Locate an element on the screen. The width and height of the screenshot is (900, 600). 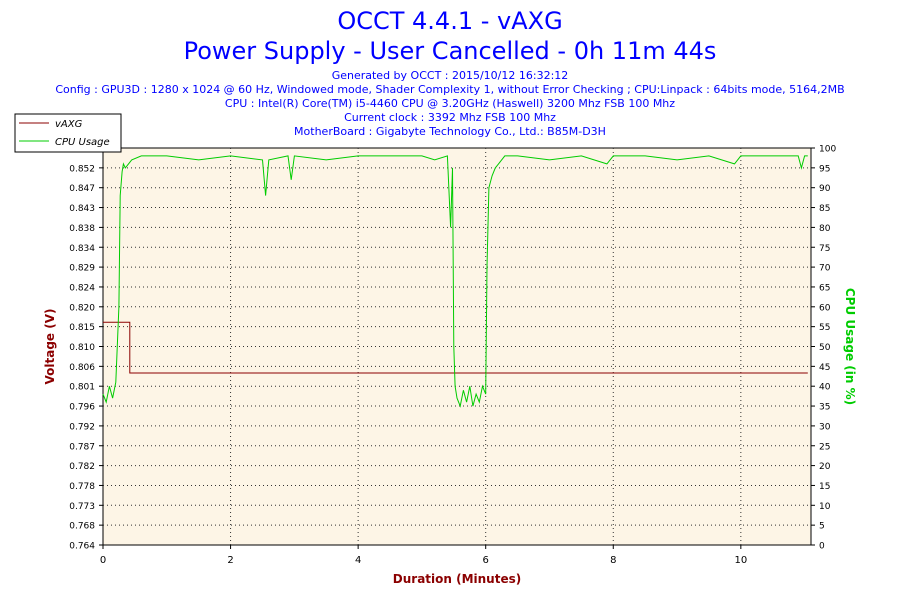
x-tick-label: 0 is located at coordinates (103, 560).